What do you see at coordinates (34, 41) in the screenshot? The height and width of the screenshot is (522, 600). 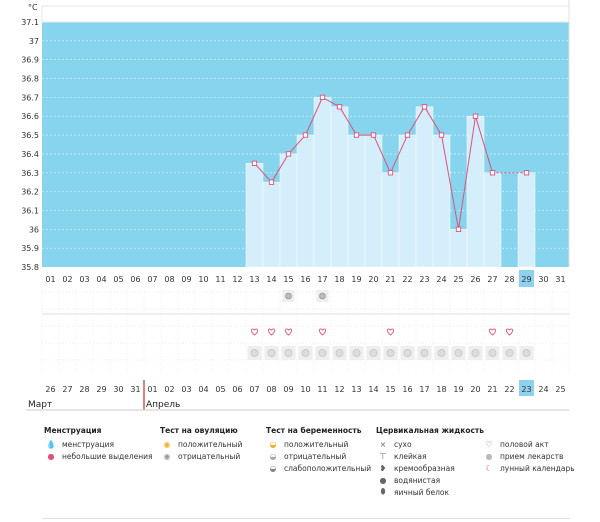 I see `y-tick-label: 37` at bounding box center [34, 41].